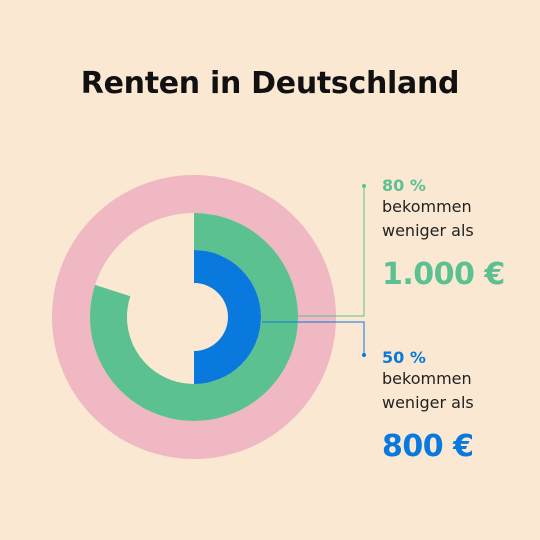  I want to click on annotation-80-percent: 80 % bekommen weniger als 1.000 €, so click(443, 234).